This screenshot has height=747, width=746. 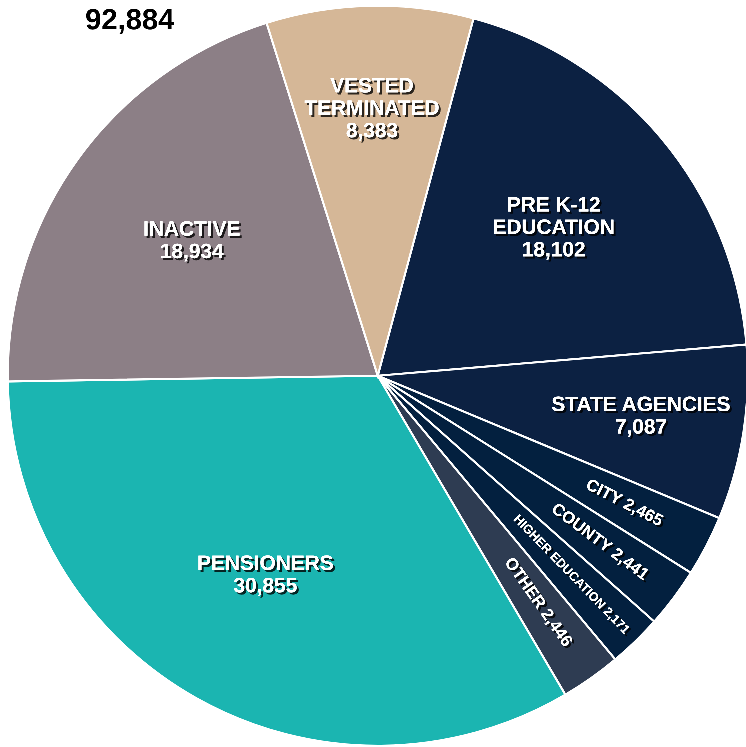 I want to click on data-label: 18,934, so click(x=193, y=254).